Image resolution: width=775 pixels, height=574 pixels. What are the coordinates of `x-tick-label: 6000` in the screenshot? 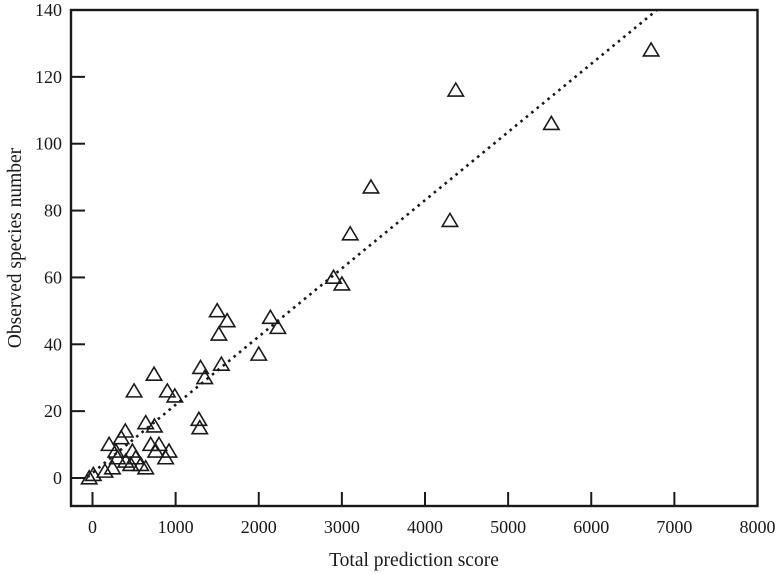 It's located at (591, 527).